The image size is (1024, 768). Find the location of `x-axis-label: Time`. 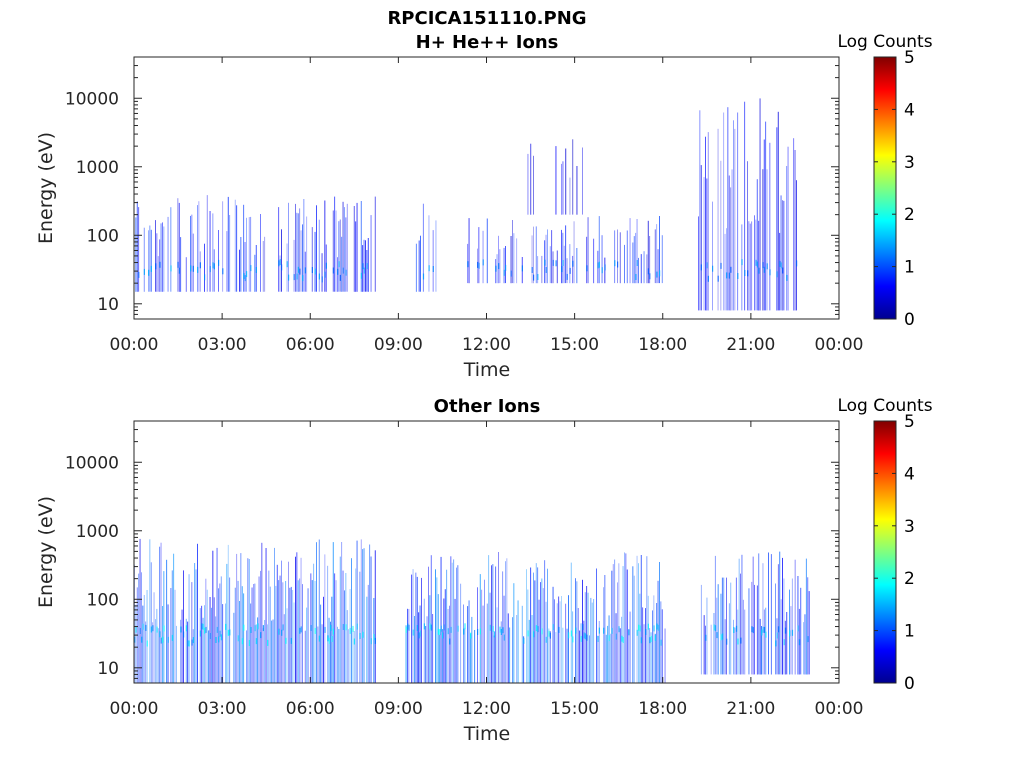

x-axis-label: Time is located at coordinates (487, 370).